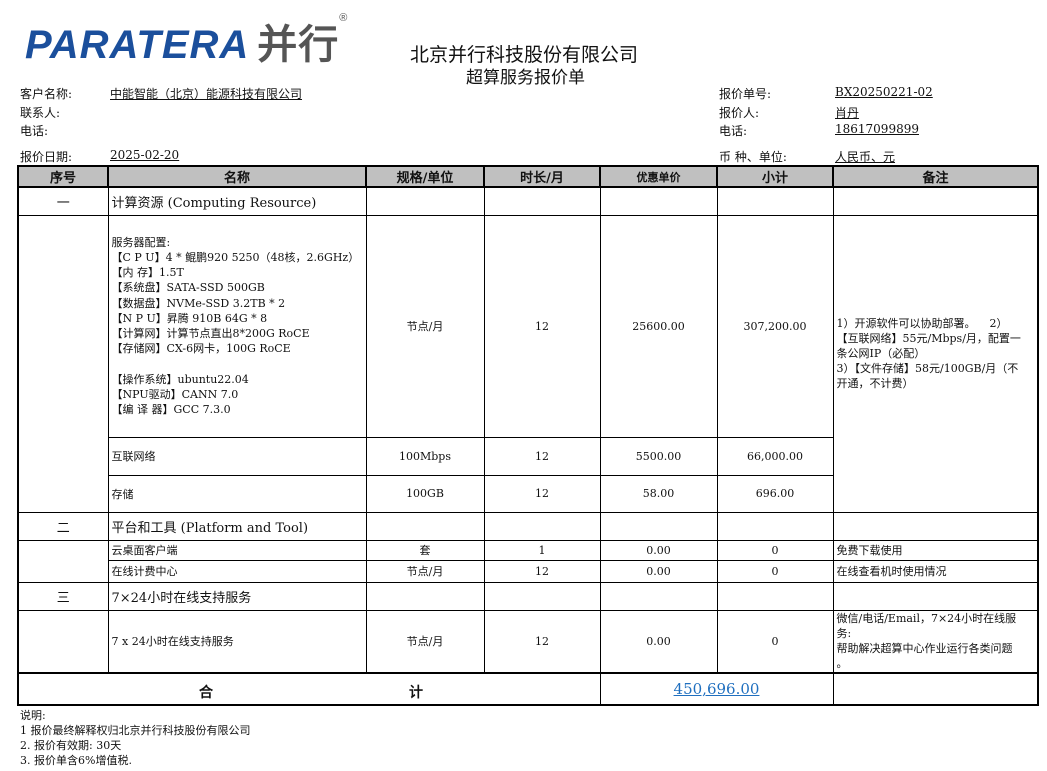  I want to click on customer-label: 客户名称:, so click(46, 94).